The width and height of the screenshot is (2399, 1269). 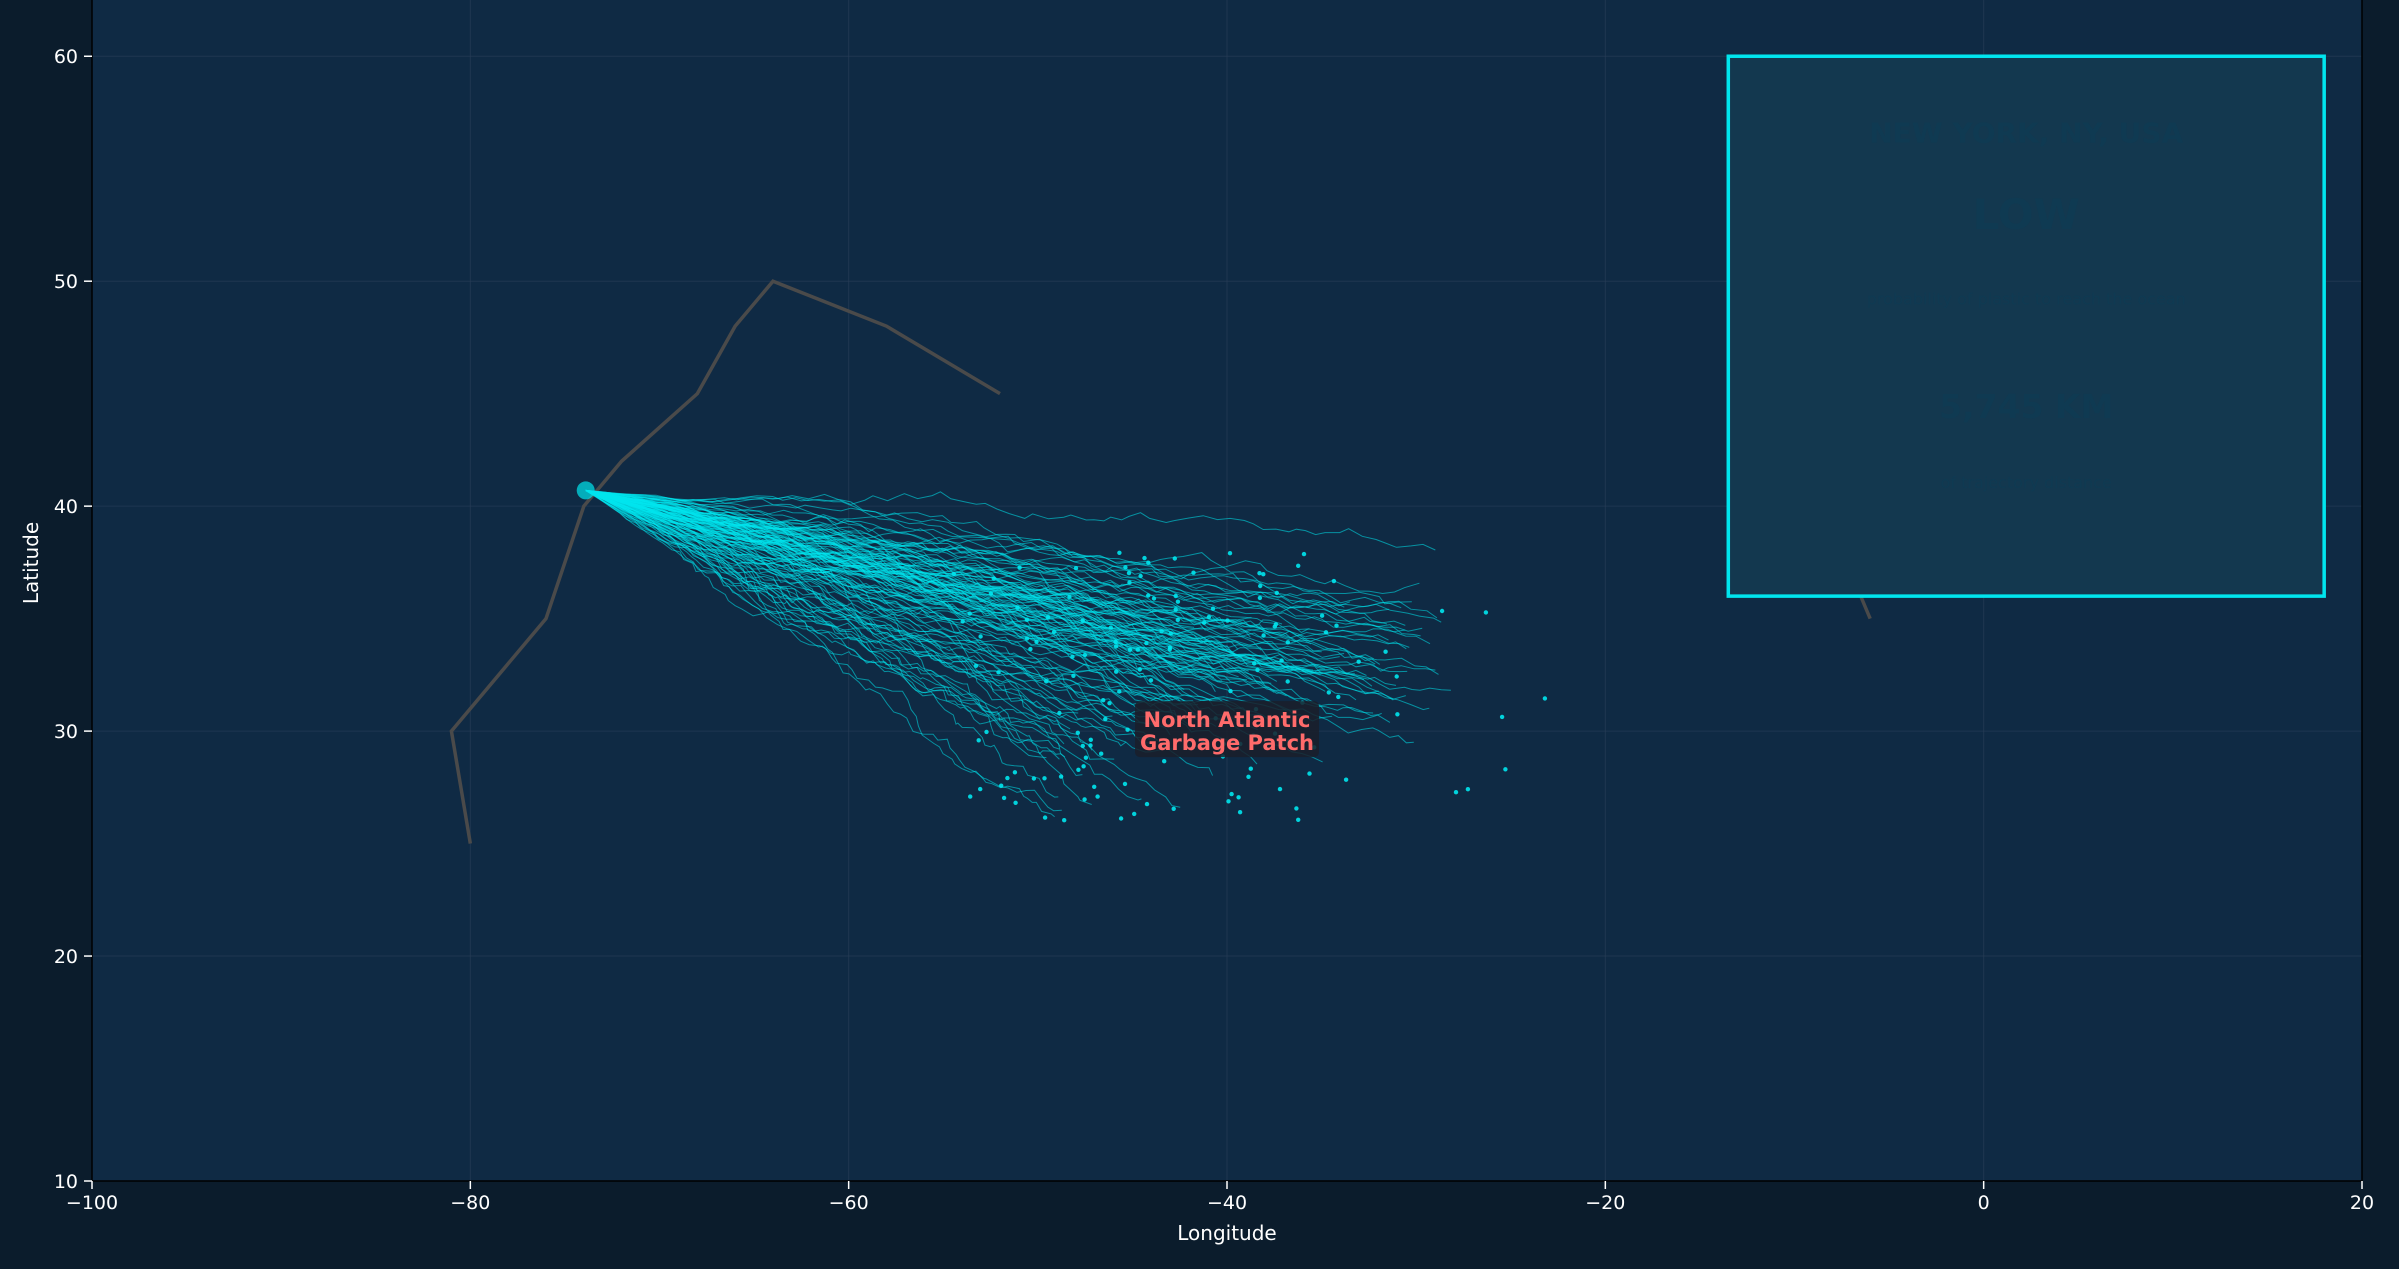 What do you see at coordinates (31, 563) in the screenshot?
I see `y-axis-label: Latitude` at bounding box center [31, 563].